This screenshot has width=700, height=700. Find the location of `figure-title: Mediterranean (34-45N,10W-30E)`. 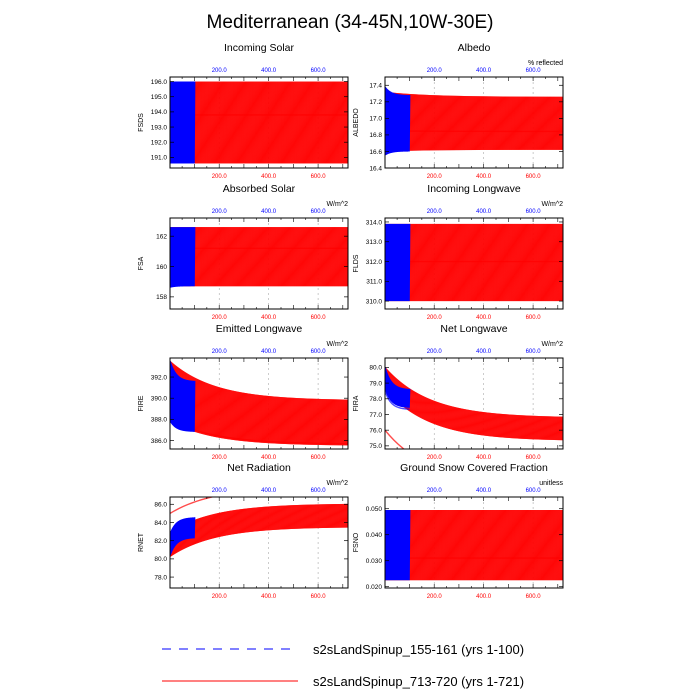

figure-title: Mediterranean (34-45N,10W-30E) is located at coordinates (350, 22).